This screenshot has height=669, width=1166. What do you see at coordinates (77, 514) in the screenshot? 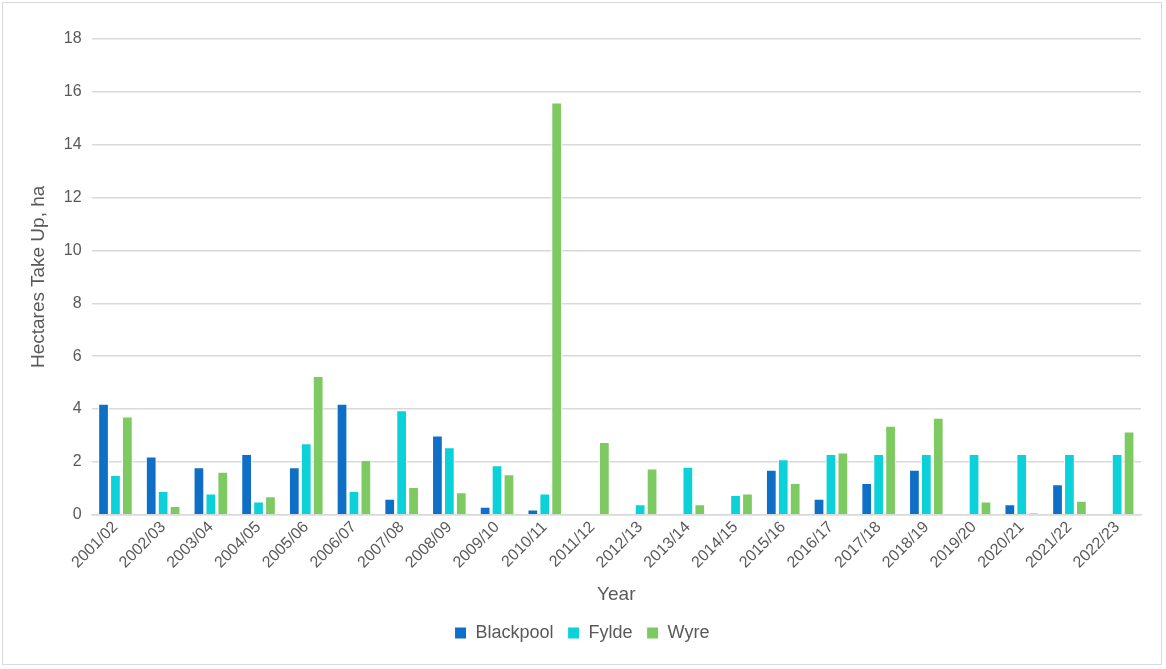
I see `y-tick-label: 0` at bounding box center [77, 514].